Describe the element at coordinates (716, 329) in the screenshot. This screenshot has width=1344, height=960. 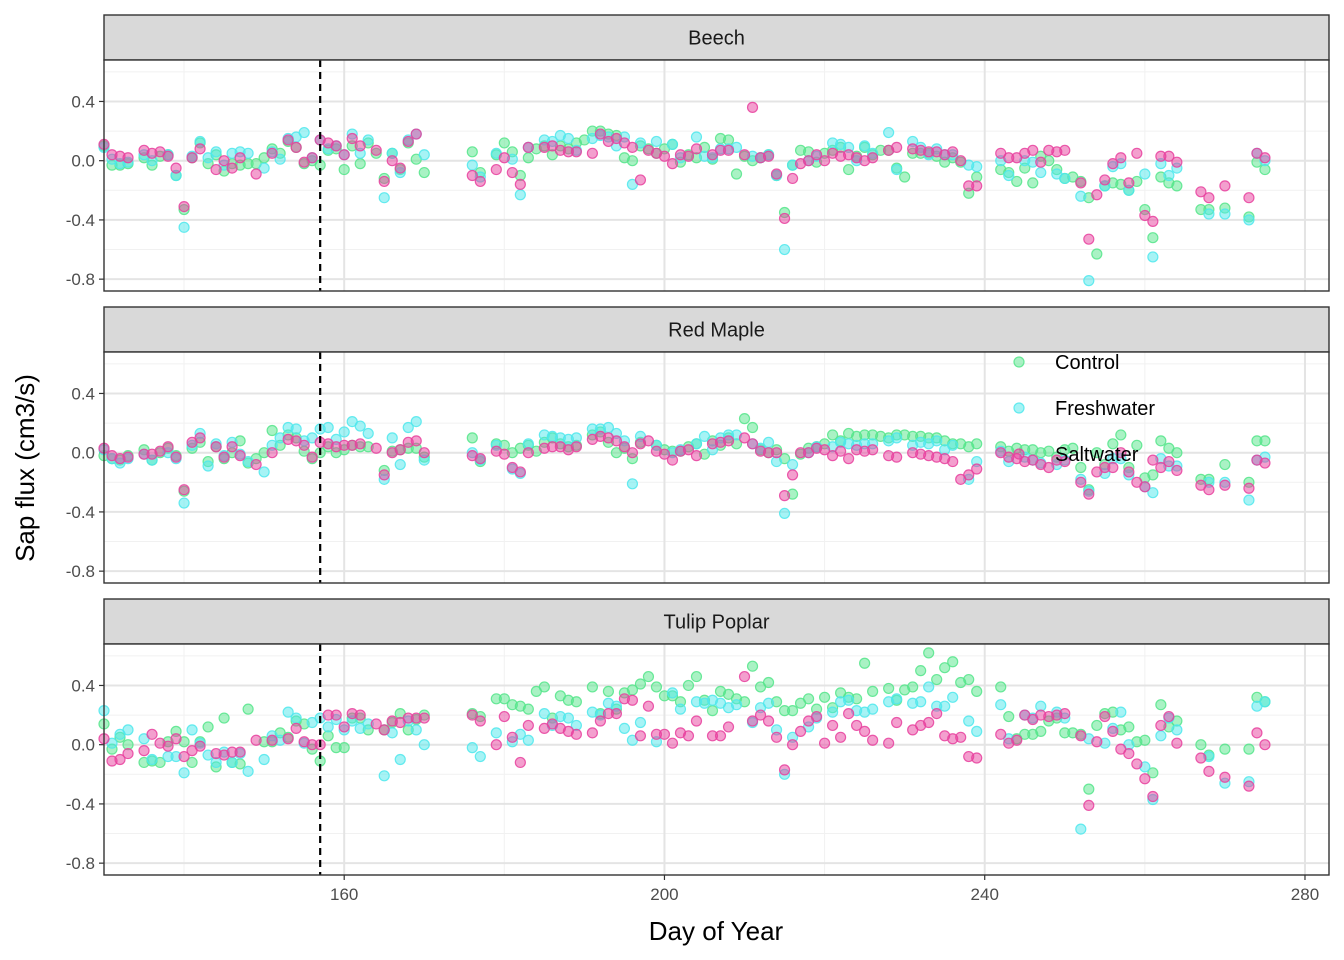
I see `facet-strip` at that location.